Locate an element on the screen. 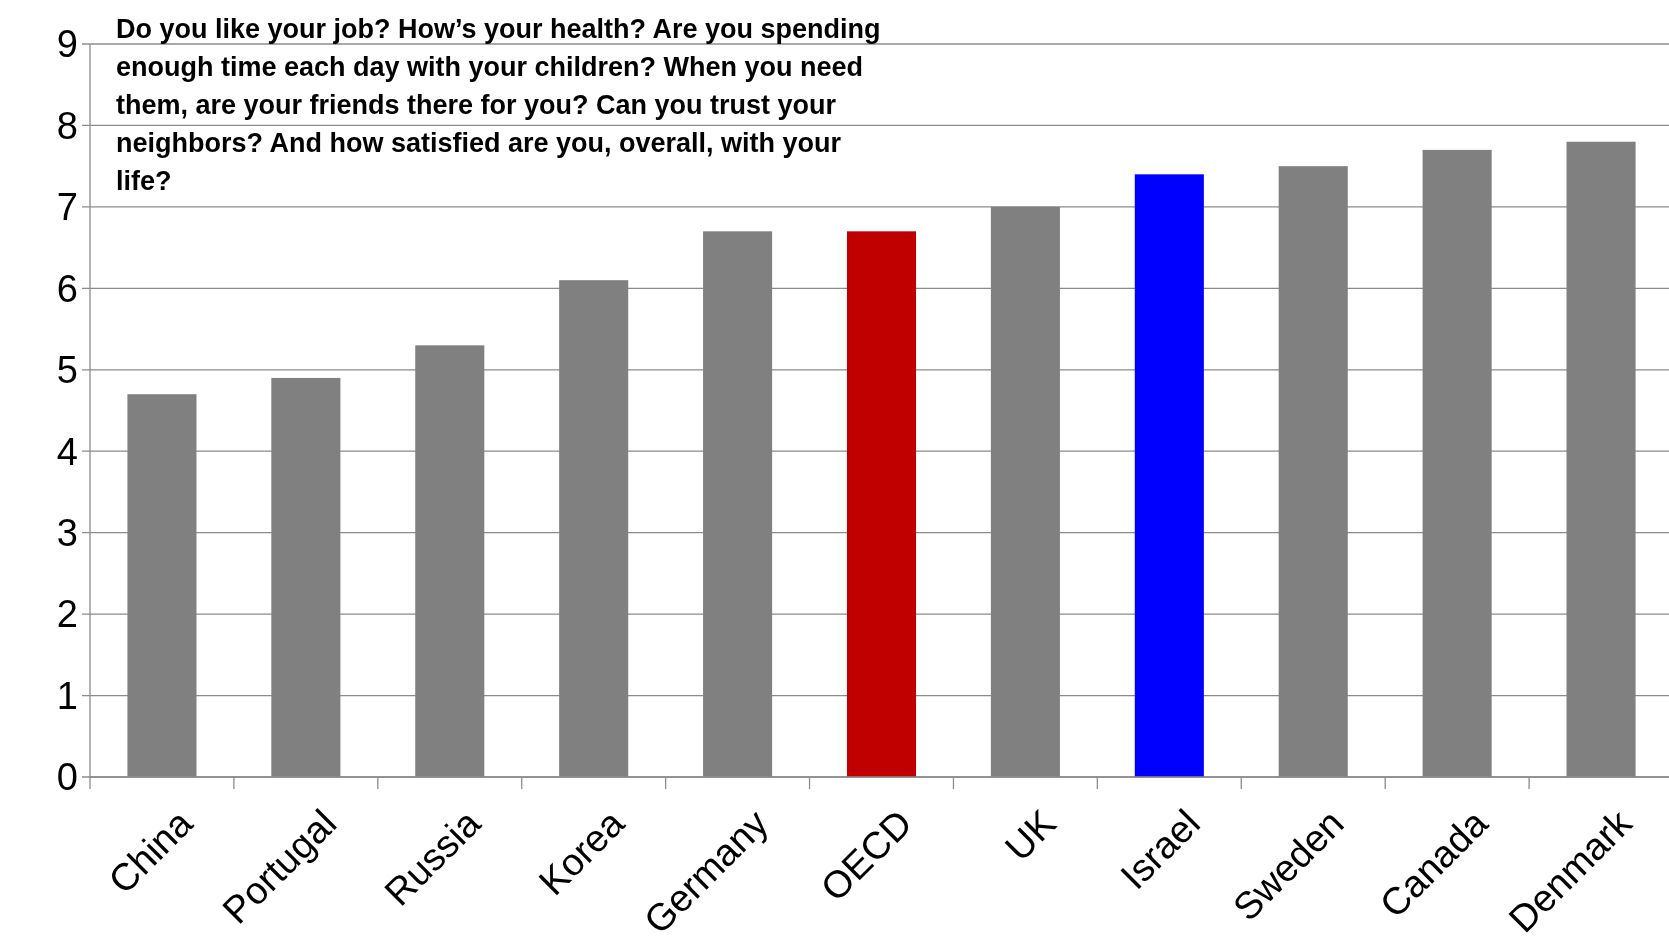 The height and width of the screenshot is (944, 1669). y-tick-label: 6 is located at coordinates (67, 288).